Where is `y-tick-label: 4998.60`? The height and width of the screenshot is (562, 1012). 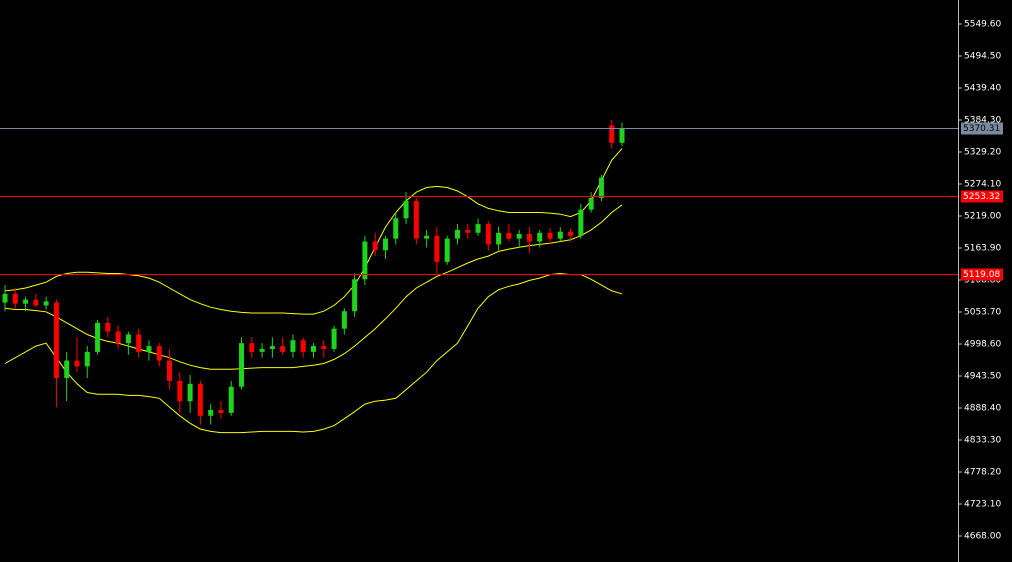 y-tick-label: 4998.60 is located at coordinates (982, 344).